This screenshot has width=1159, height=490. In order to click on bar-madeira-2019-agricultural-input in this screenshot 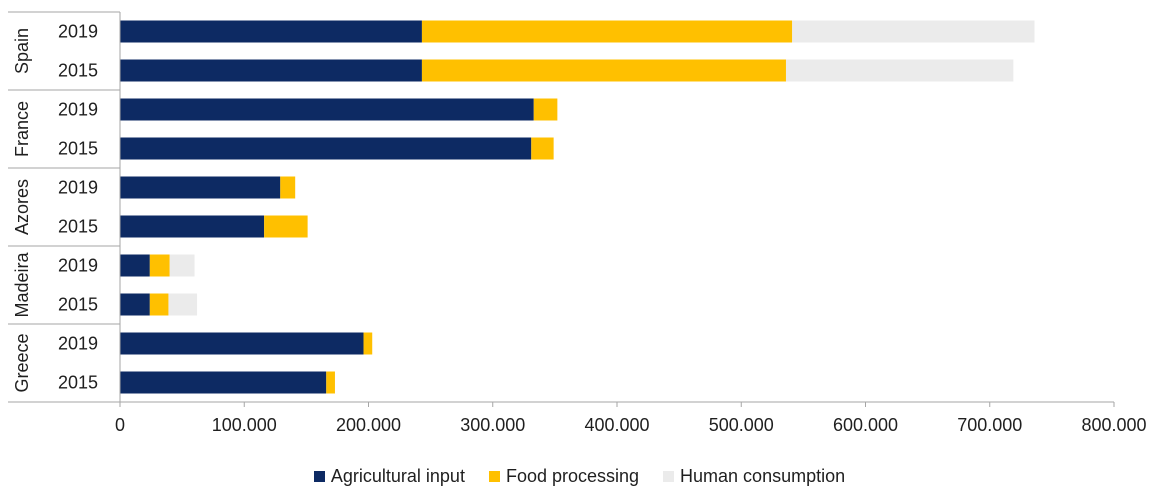, I will do `click(135, 265)`.